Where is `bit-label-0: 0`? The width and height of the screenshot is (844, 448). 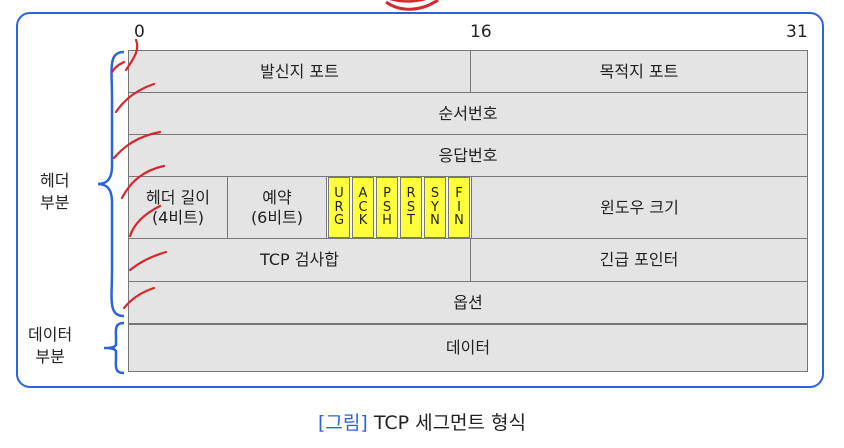 bit-label-0: 0 is located at coordinates (139, 32).